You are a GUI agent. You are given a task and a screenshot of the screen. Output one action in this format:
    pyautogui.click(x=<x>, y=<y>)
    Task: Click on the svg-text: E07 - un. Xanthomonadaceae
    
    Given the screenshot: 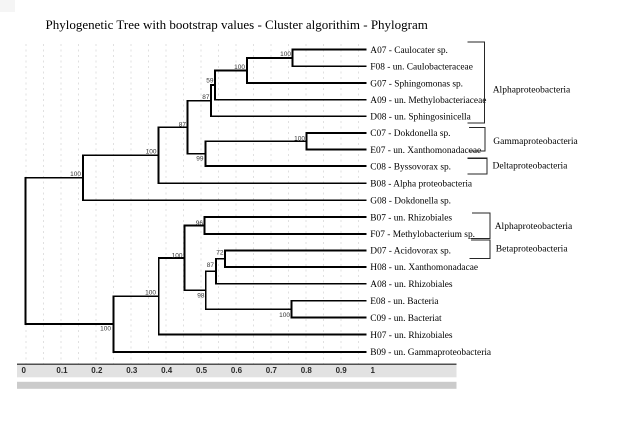 What is the action you would take?
    pyautogui.click(x=425, y=151)
    